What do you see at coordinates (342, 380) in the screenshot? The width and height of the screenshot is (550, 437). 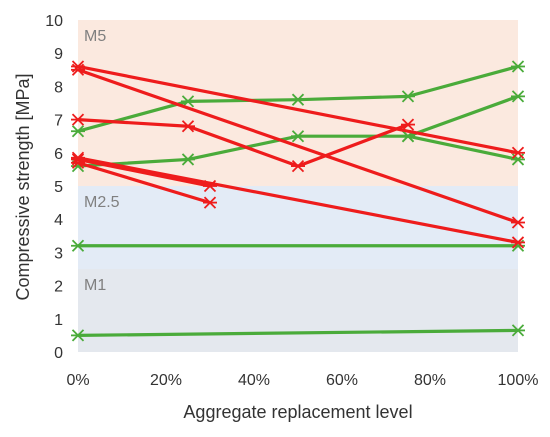 I see `x-tick-label: 60%` at bounding box center [342, 380].